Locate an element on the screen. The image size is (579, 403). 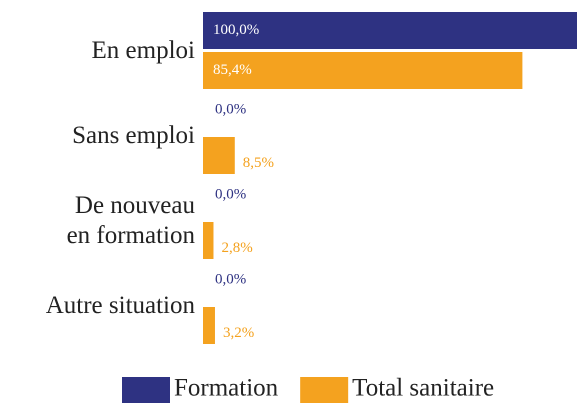
legend-label: Total sanitaire is located at coordinates (423, 388).